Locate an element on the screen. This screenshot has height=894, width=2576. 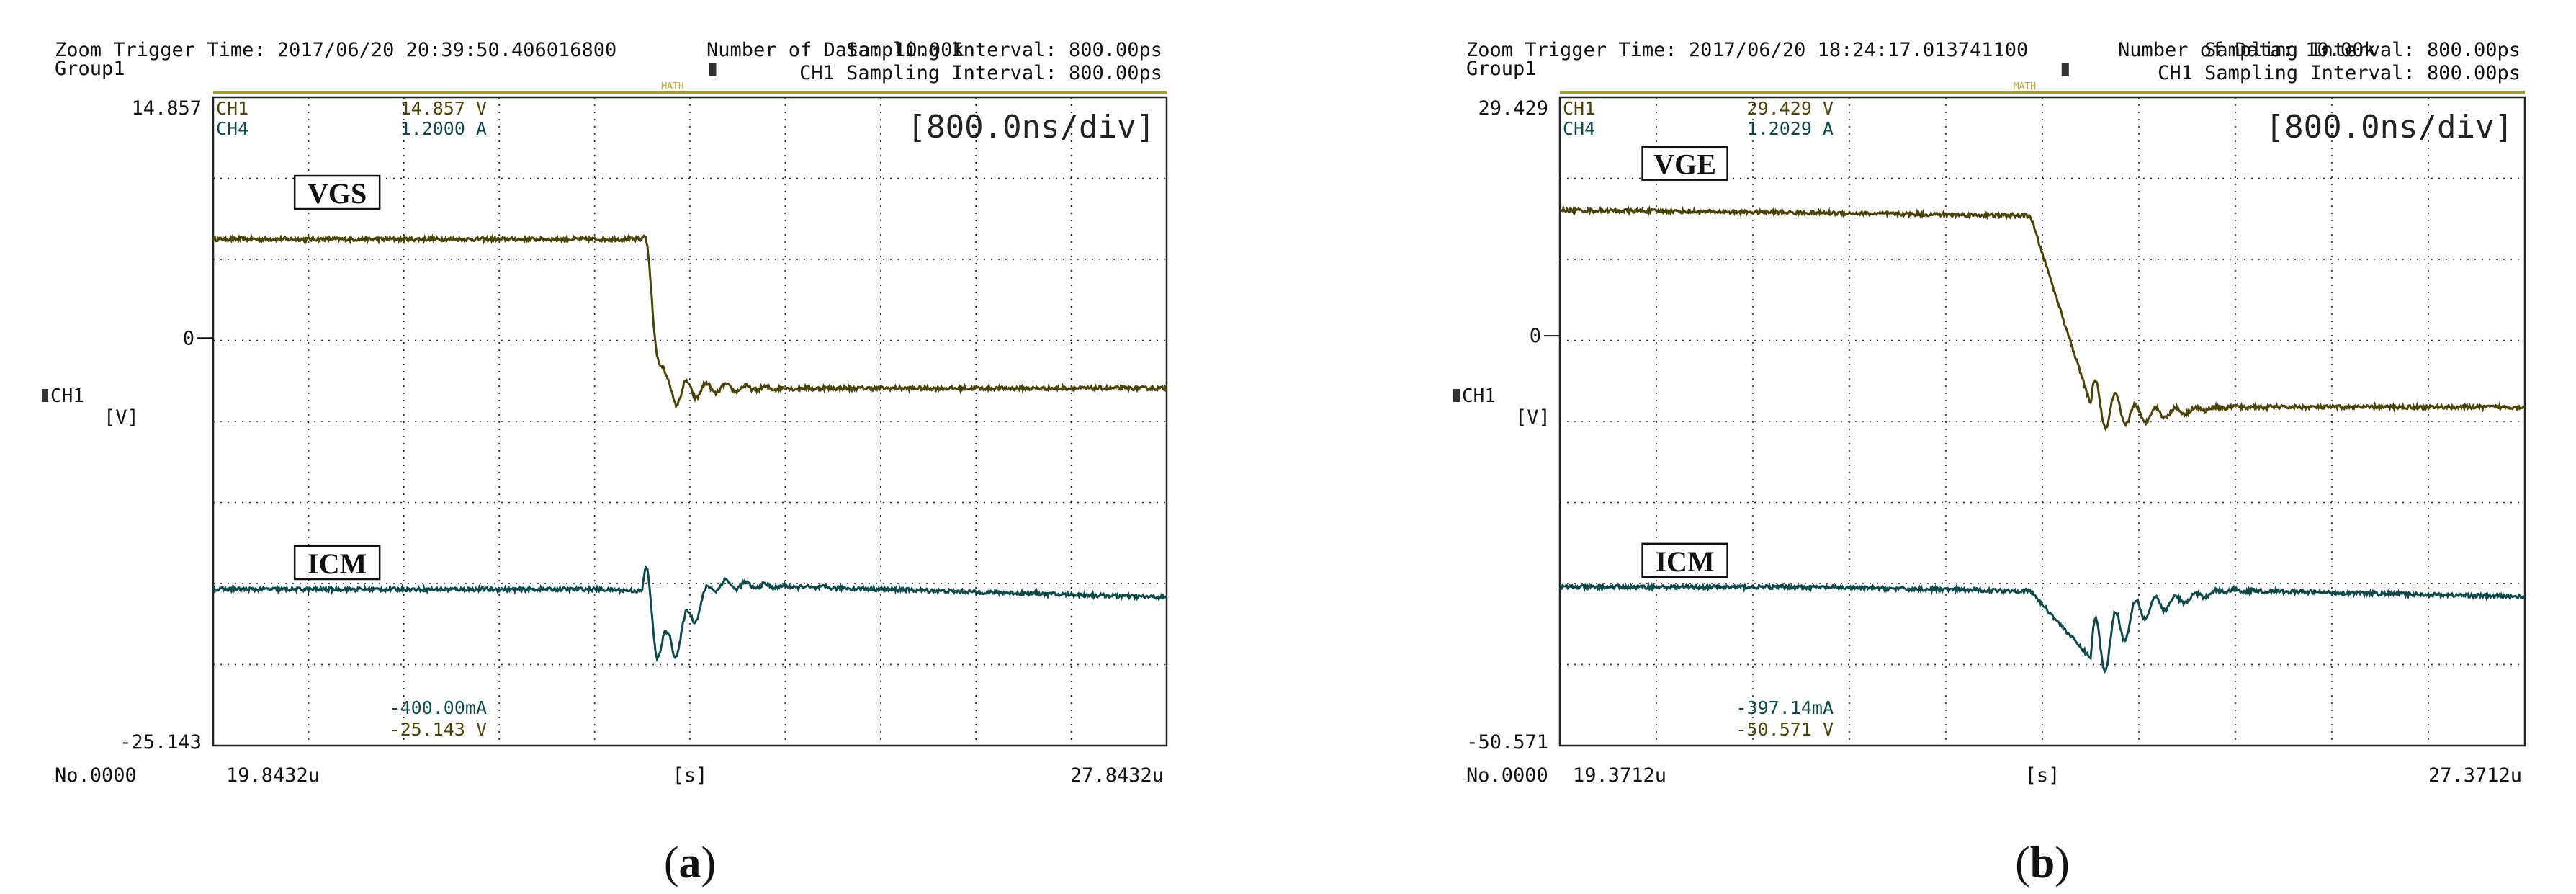
x-tick-start: 19.3712u is located at coordinates (1619, 775).